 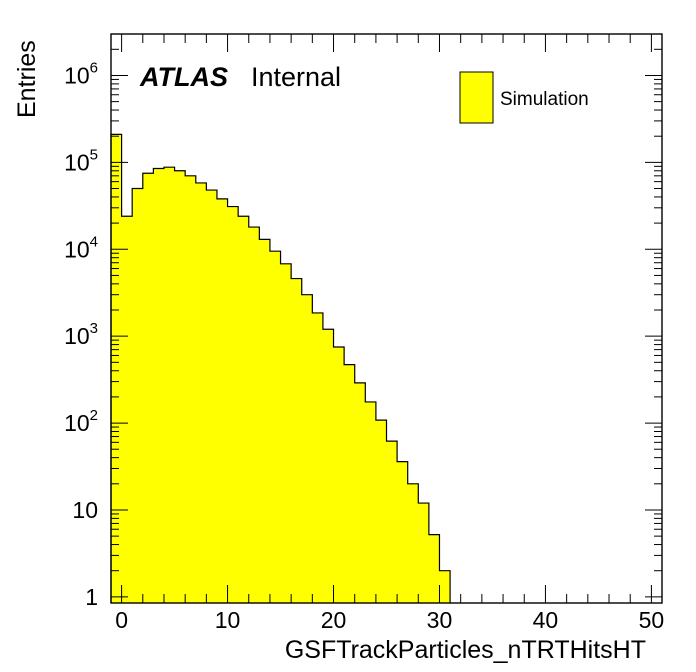 What do you see at coordinates (652, 620) in the screenshot?
I see `x-tick-label: 50` at bounding box center [652, 620].